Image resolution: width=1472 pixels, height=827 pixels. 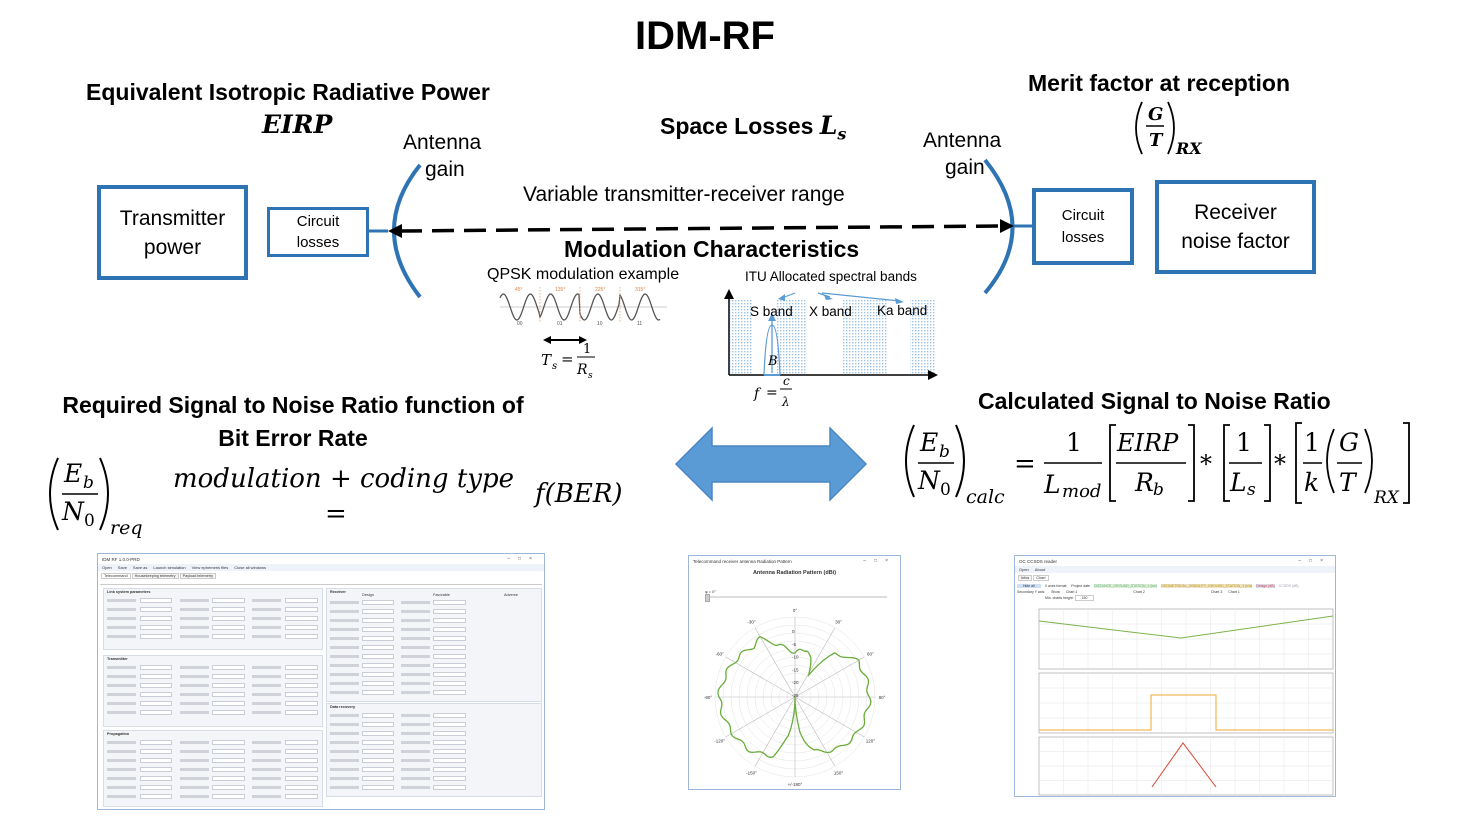 What do you see at coordinates (1040, 569) in the screenshot?
I see `about-menu: About` at bounding box center [1040, 569].